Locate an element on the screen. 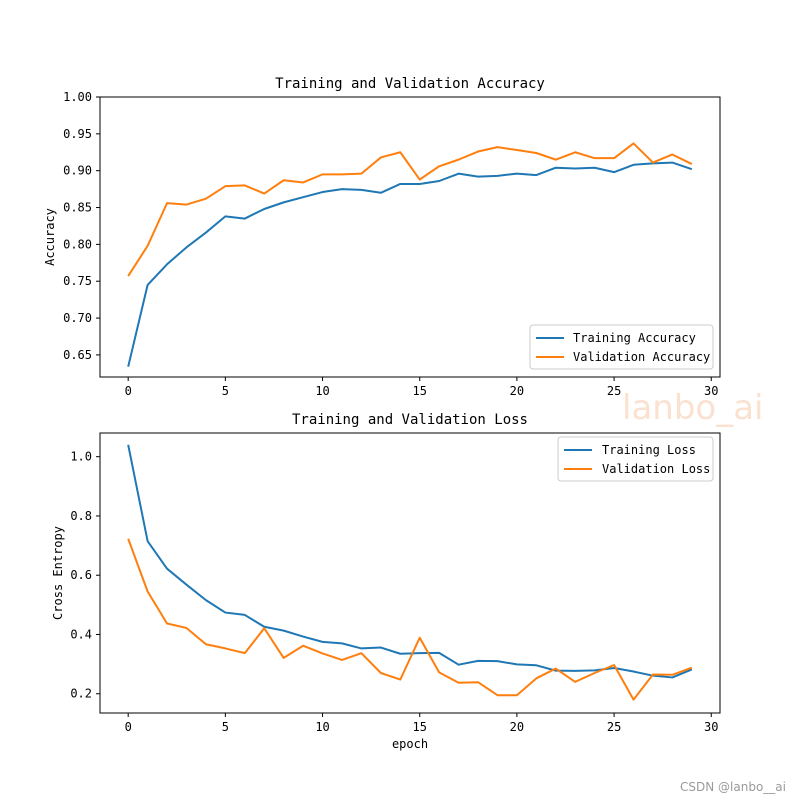  x-axis-label: epoch is located at coordinates (410, 744).